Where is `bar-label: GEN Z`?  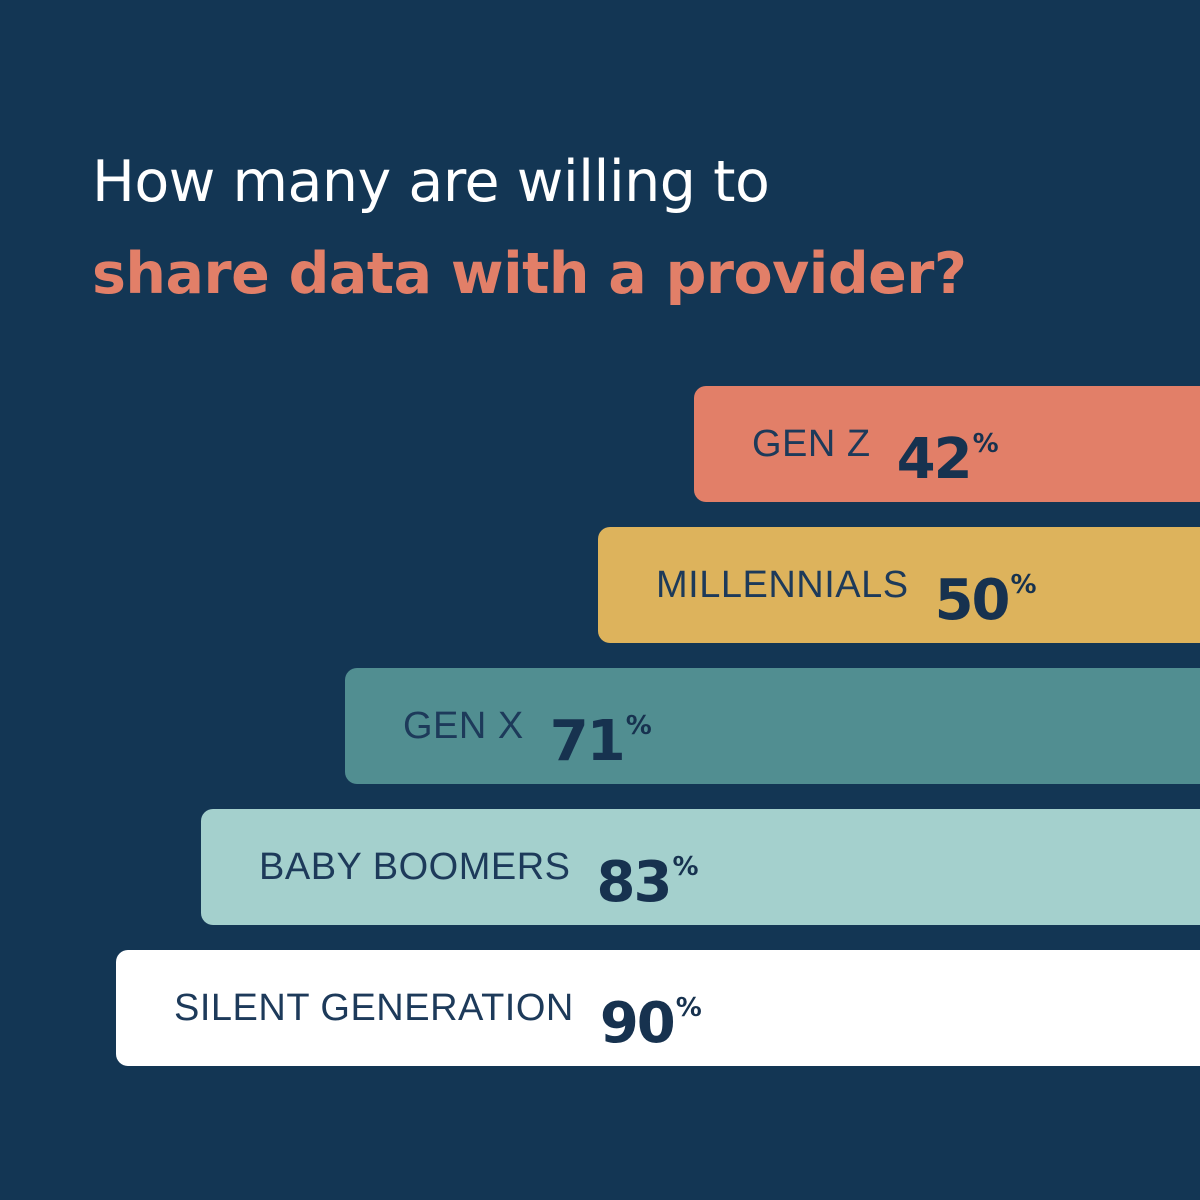
bar-label: GEN Z is located at coordinates (811, 444).